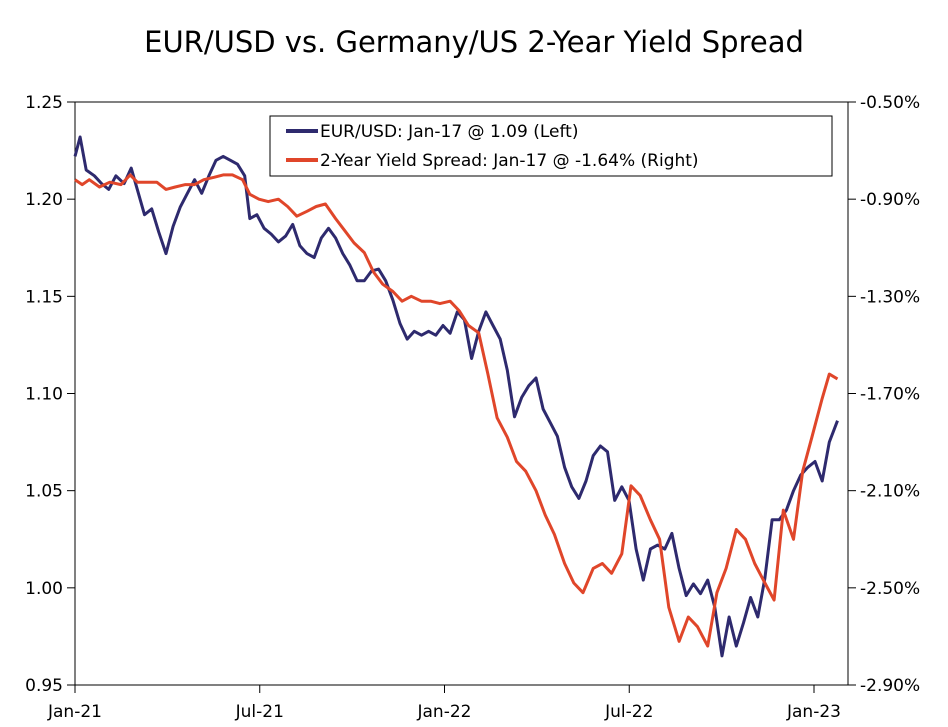 This screenshot has height=727, width=948. I want to click on y-right-tick-label: -1.30%, so click(890, 297).